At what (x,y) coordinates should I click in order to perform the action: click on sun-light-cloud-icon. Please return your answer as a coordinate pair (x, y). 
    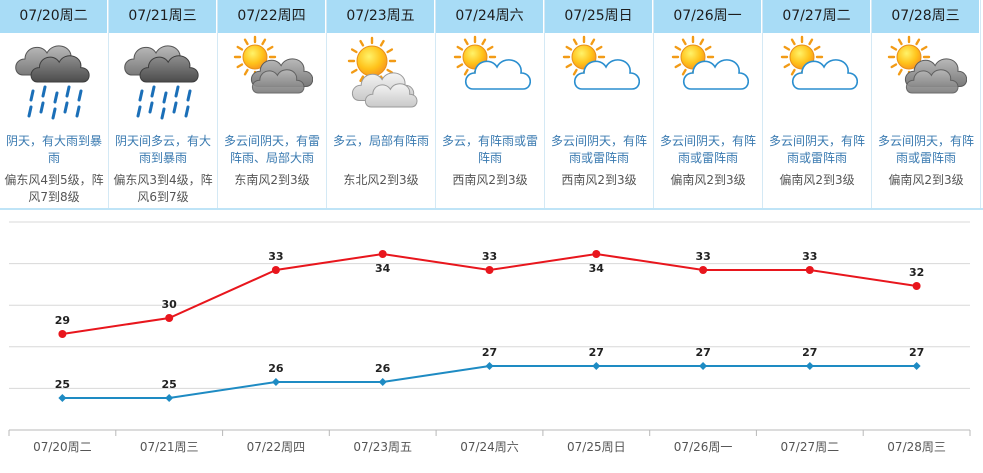
    Looking at the image, I should click on (381, 80).